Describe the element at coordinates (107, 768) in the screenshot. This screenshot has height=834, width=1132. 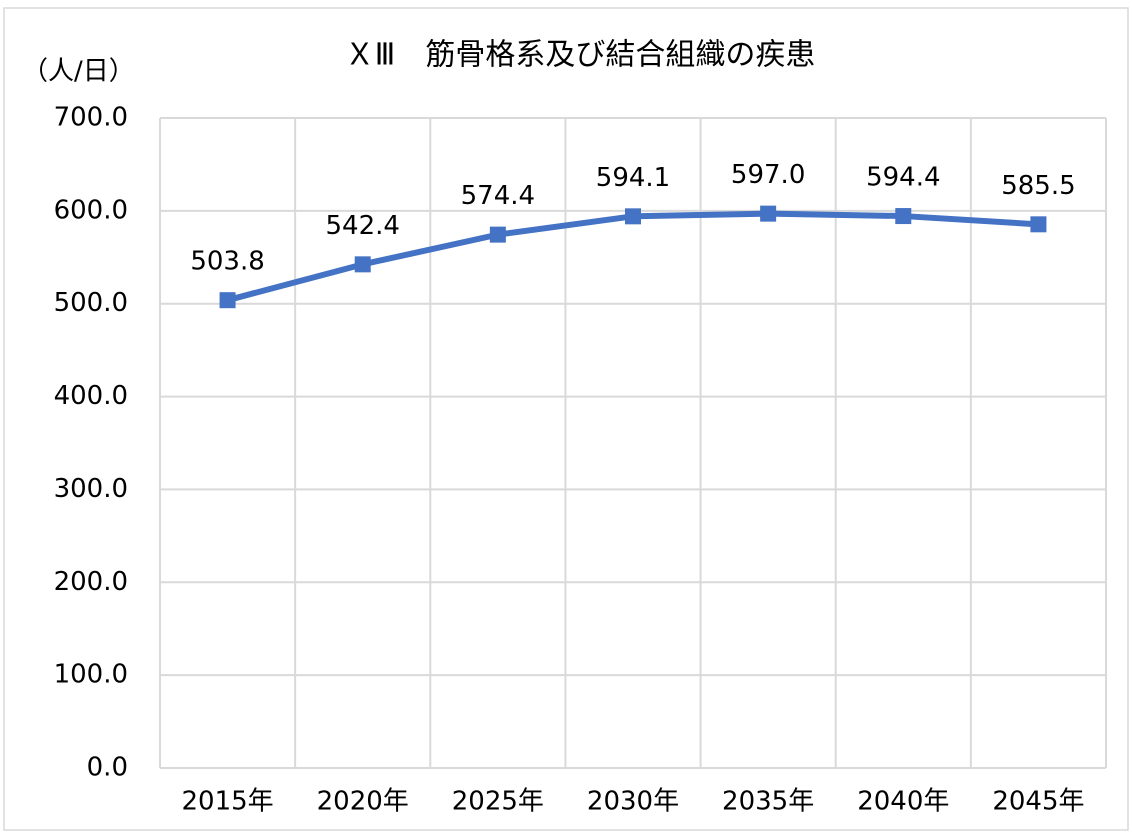
I see `y-tick-label: 0.0` at that location.